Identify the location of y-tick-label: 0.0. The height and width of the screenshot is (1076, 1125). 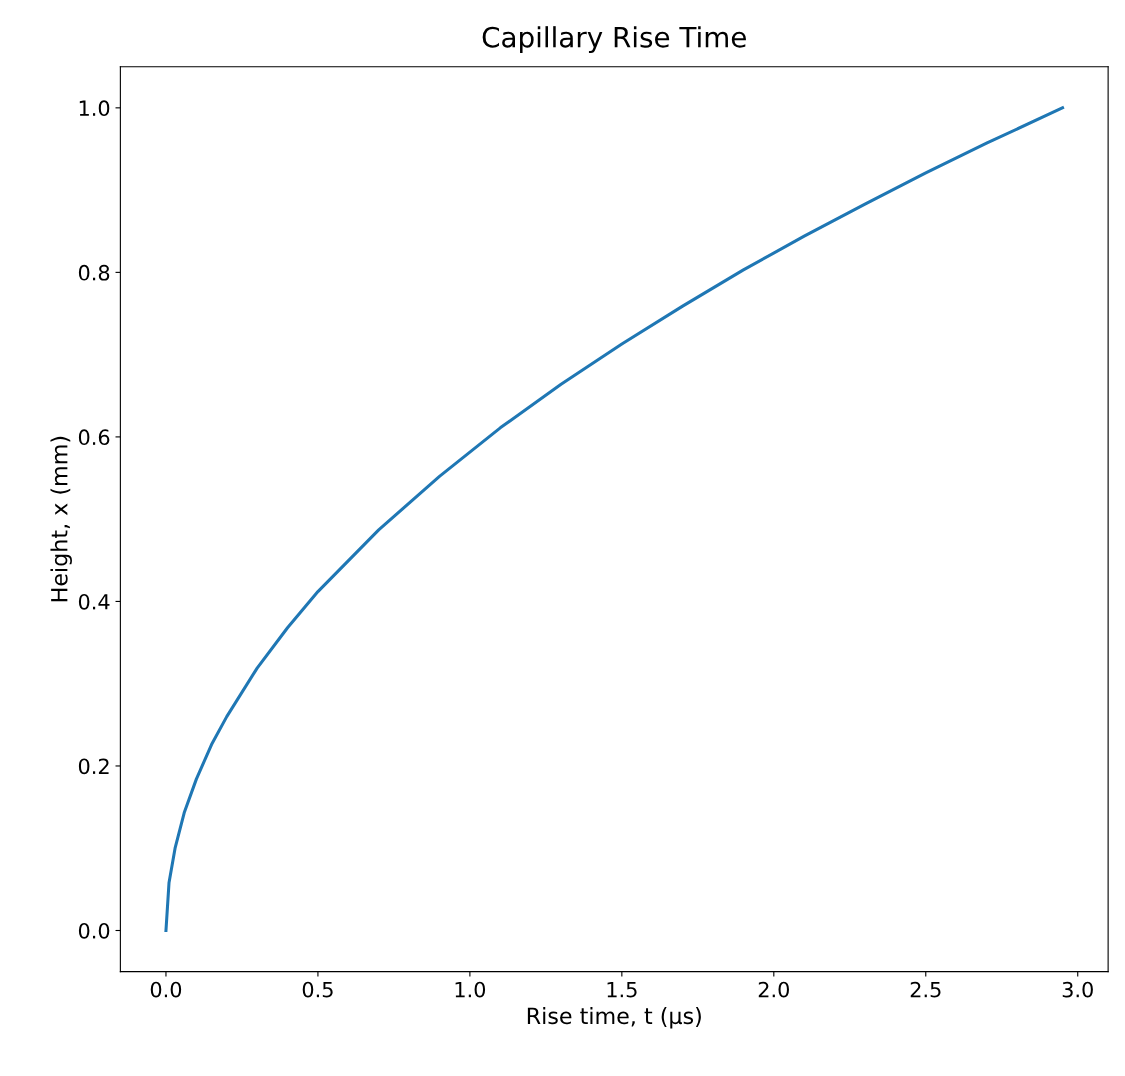
(94, 930).